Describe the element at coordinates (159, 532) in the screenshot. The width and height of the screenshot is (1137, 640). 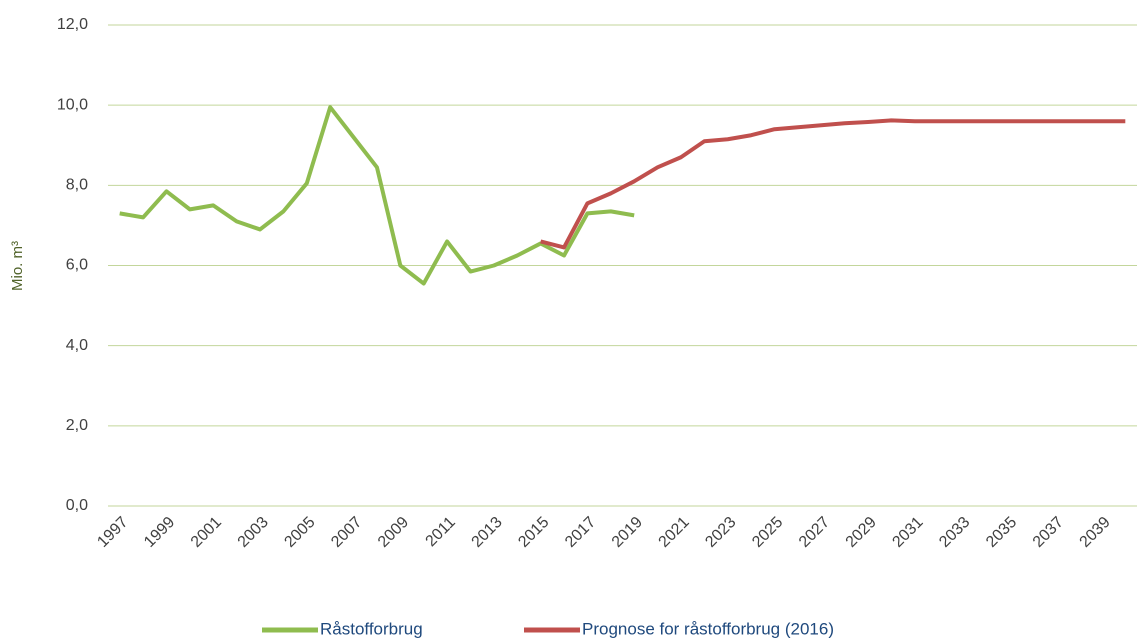
I see `x-tick-label: 1999` at that location.